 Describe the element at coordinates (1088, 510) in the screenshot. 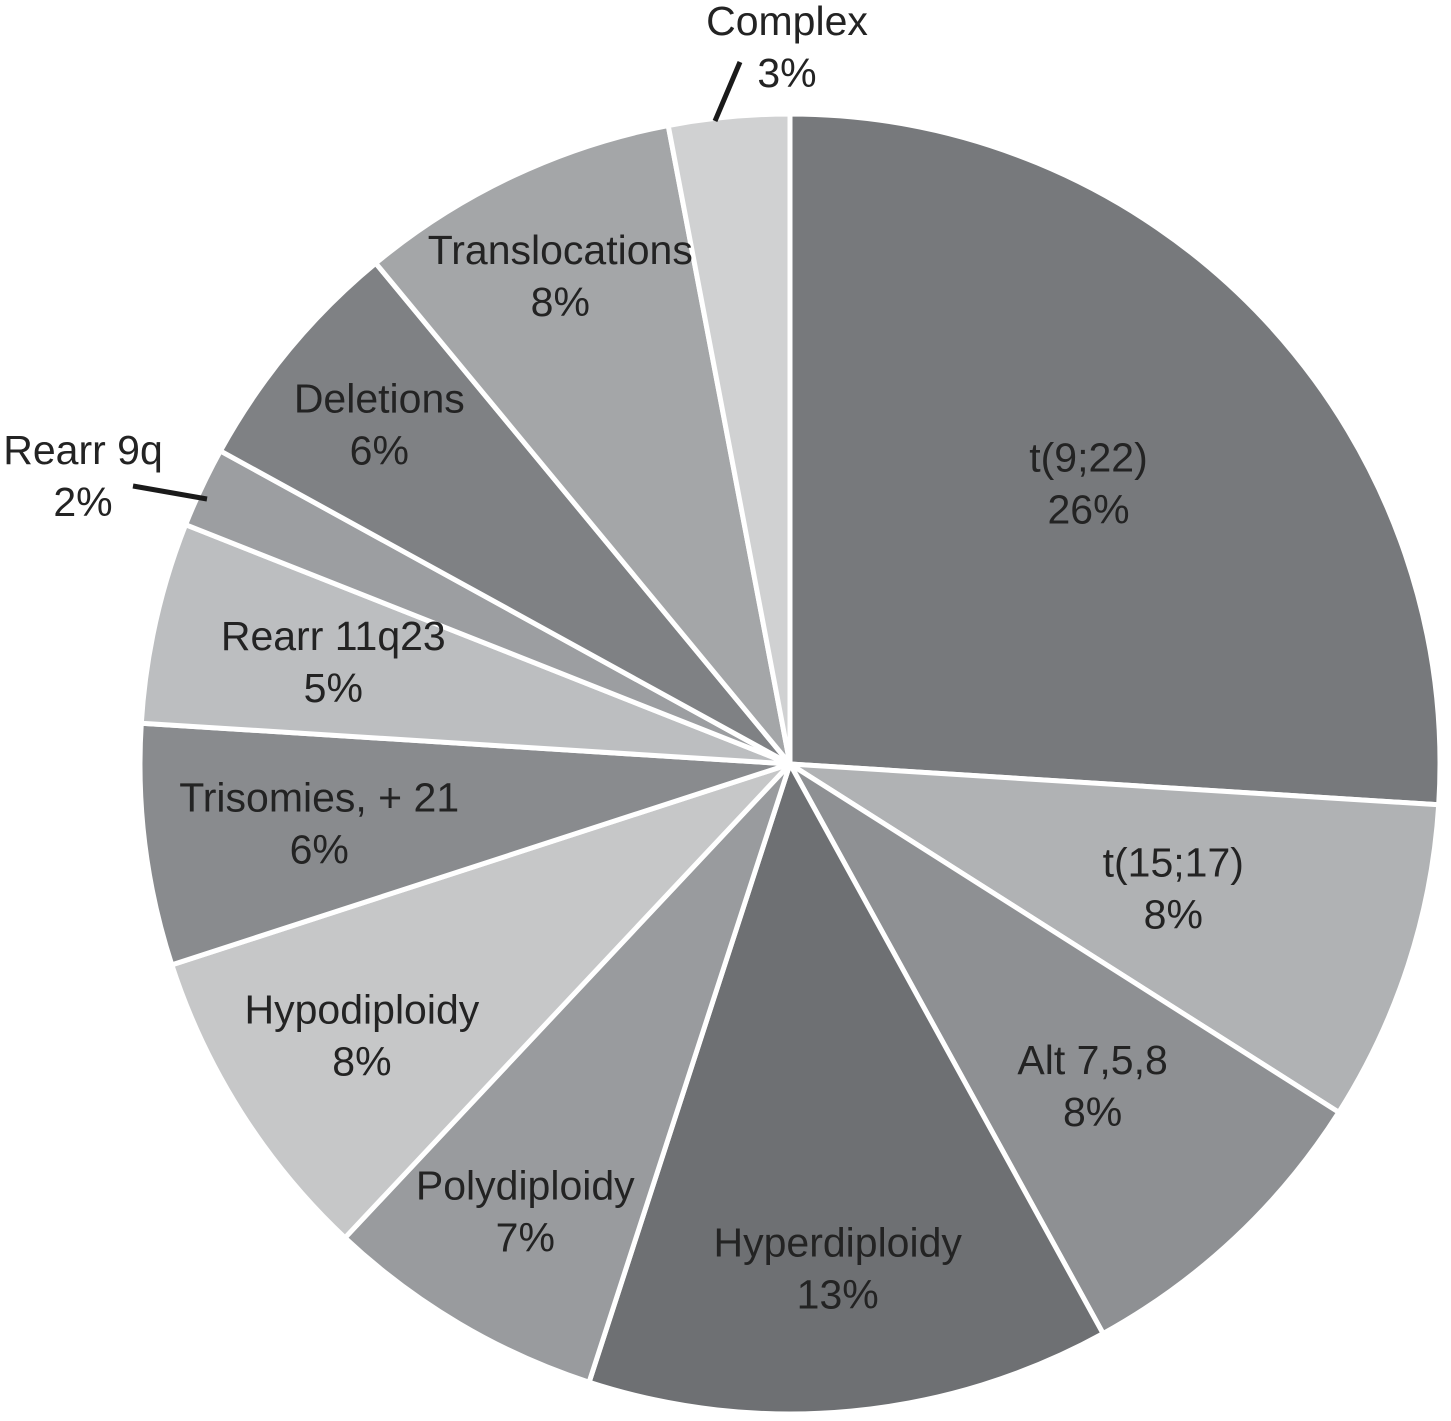

I see `slice-label-percent: 26%` at that location.